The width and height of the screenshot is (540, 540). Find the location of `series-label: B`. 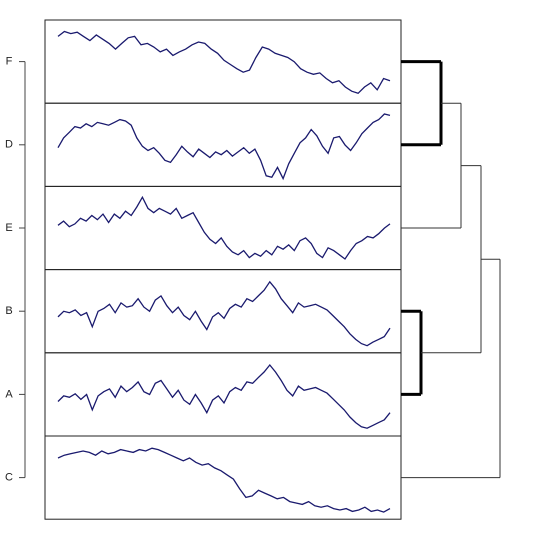

series-label: B is located at coordinates (8, 311).